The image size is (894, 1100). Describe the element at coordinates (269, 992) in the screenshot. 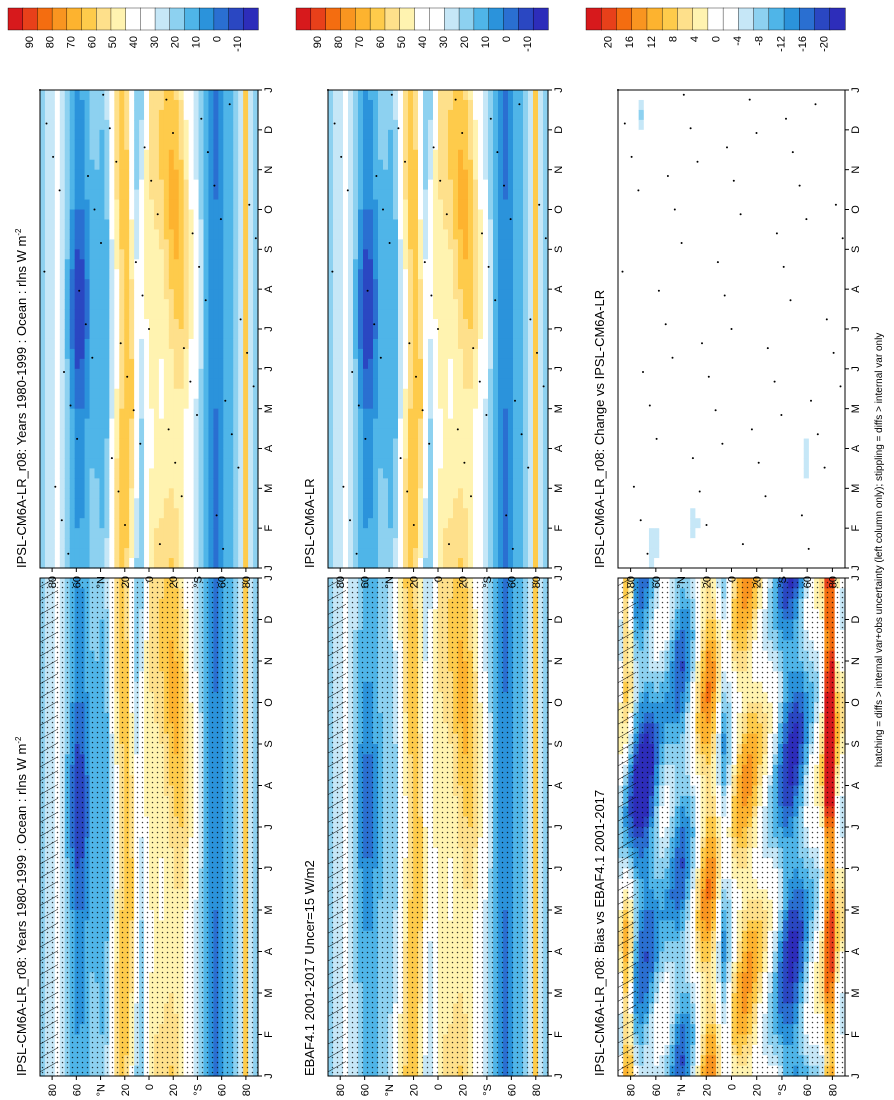

I see `month-tick-label: M` at that location.